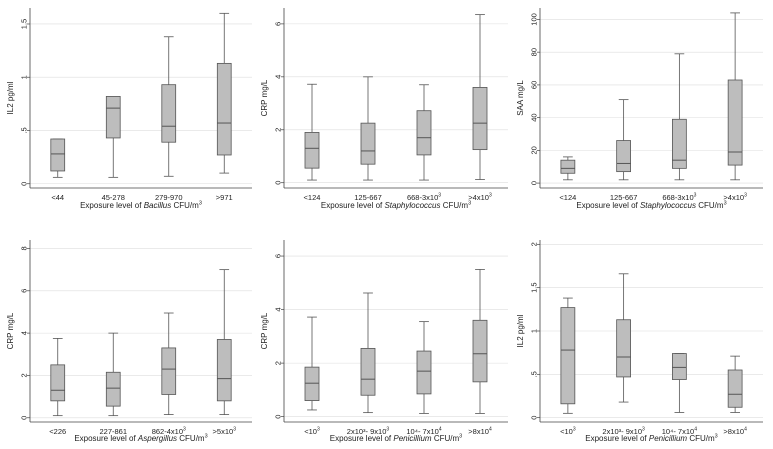  What do you see at coordinates (141, 206) in the screenshot?
I see `x-axis-title: Exposure level of Bacillus CFU/m3` at bounding box center [141, 206].